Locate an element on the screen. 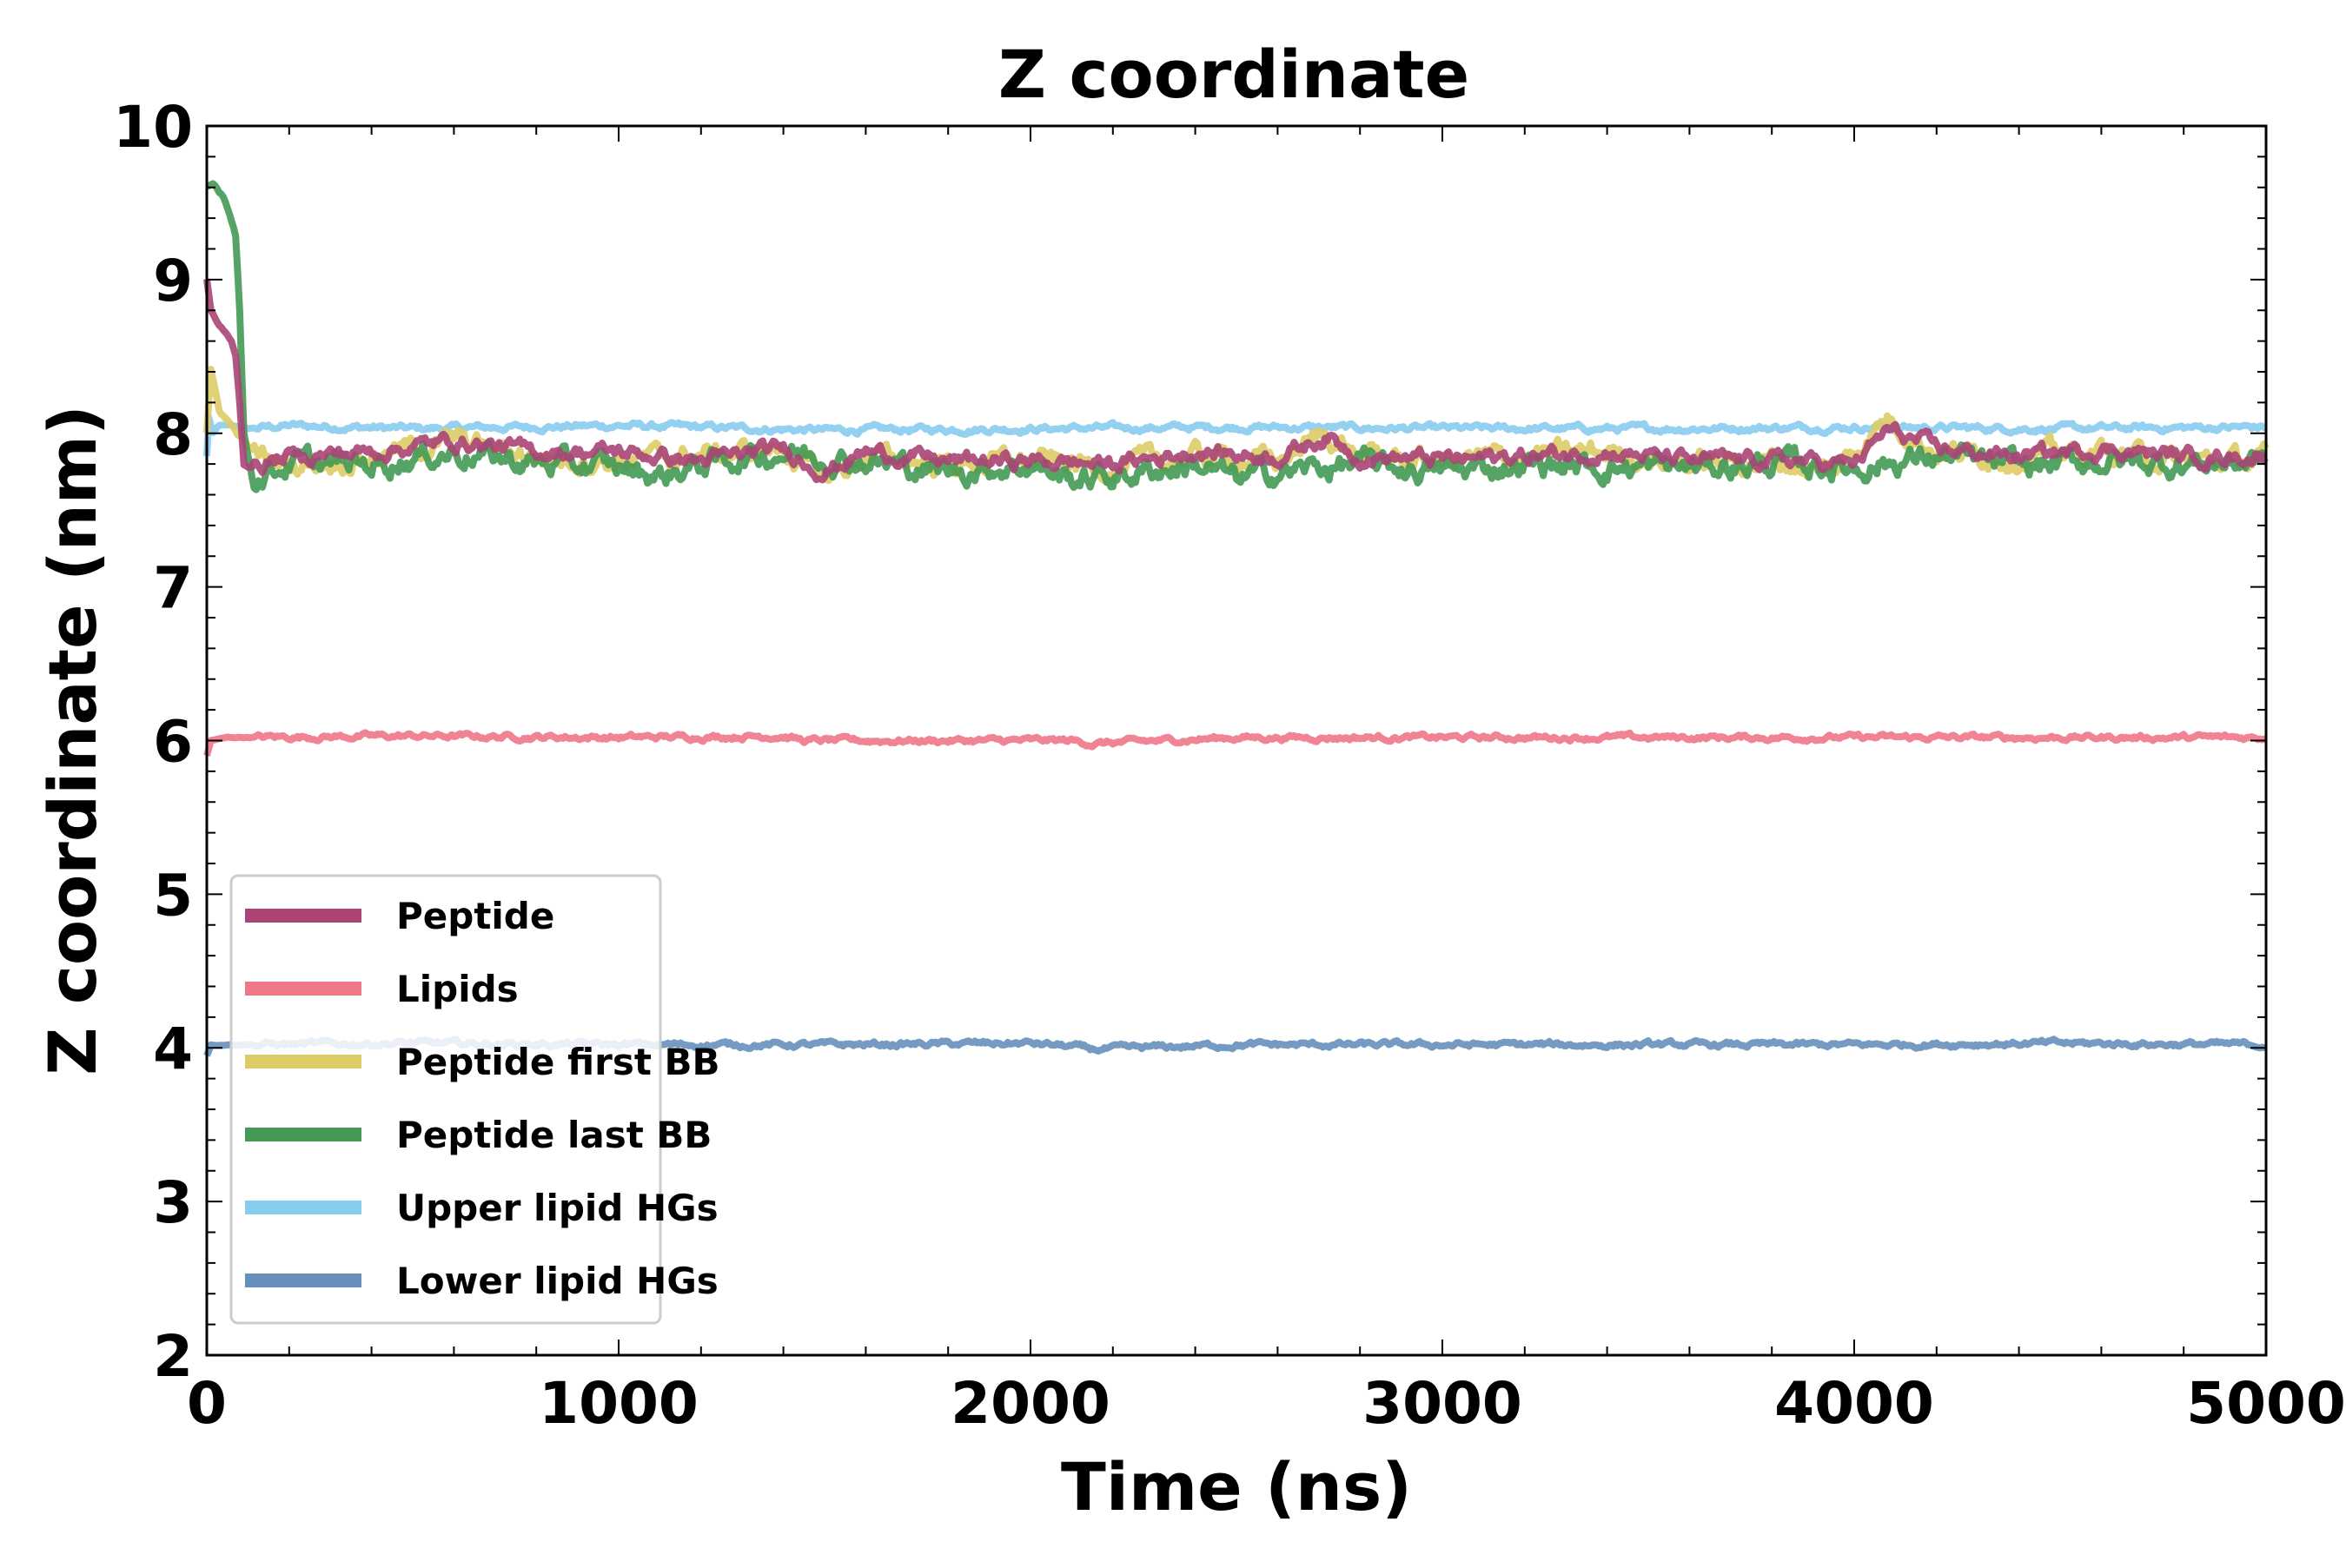 Image resolution: width=2346 pixels, height=1568 pixels. legend-entry: Peptide first BB is located at coordinates (482, 1062).